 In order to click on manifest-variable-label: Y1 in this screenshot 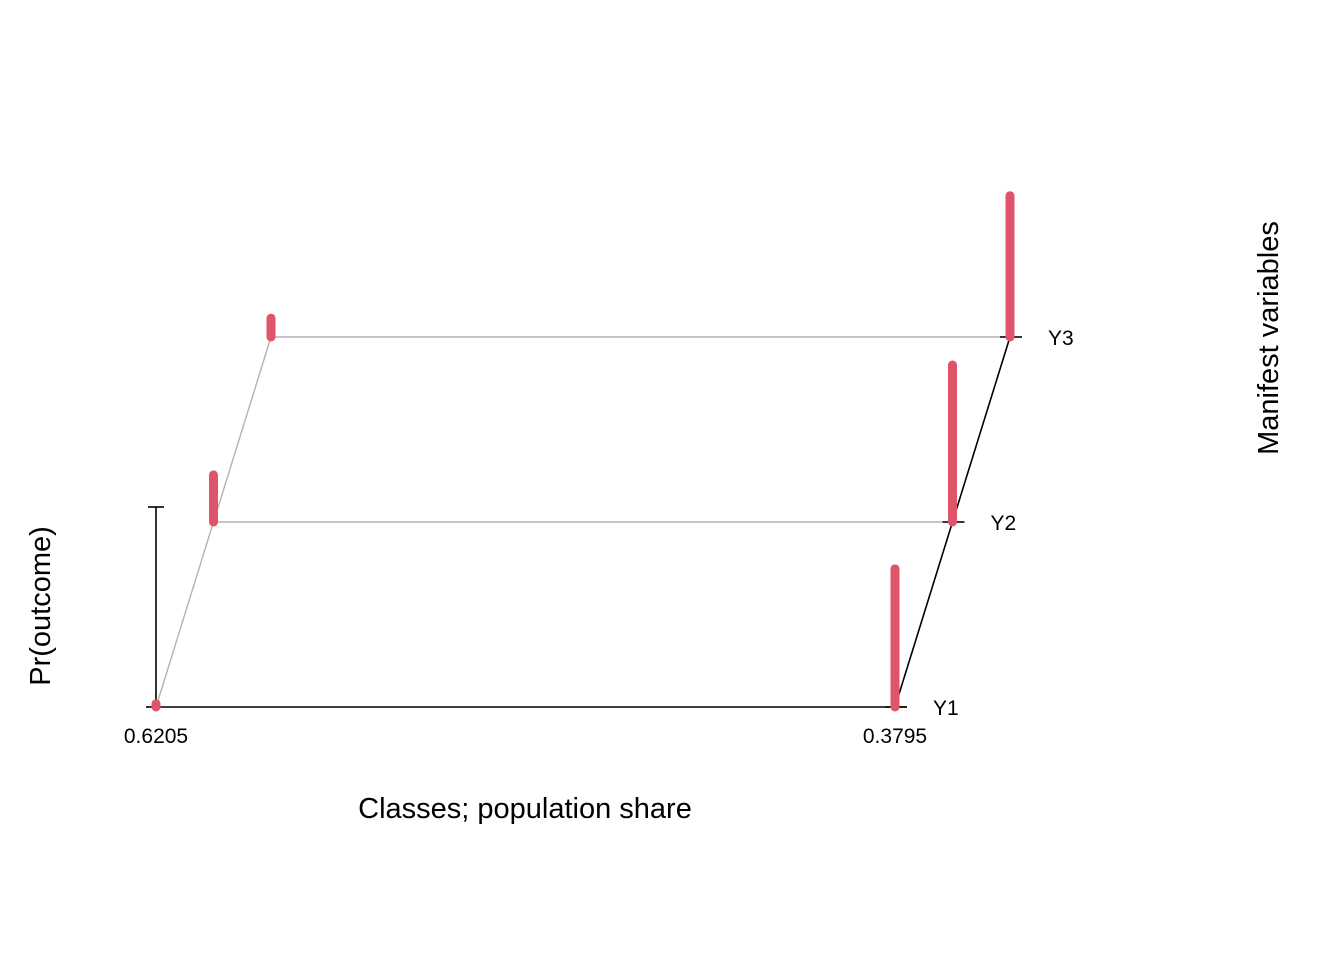, I will do `click(946, 708)`.